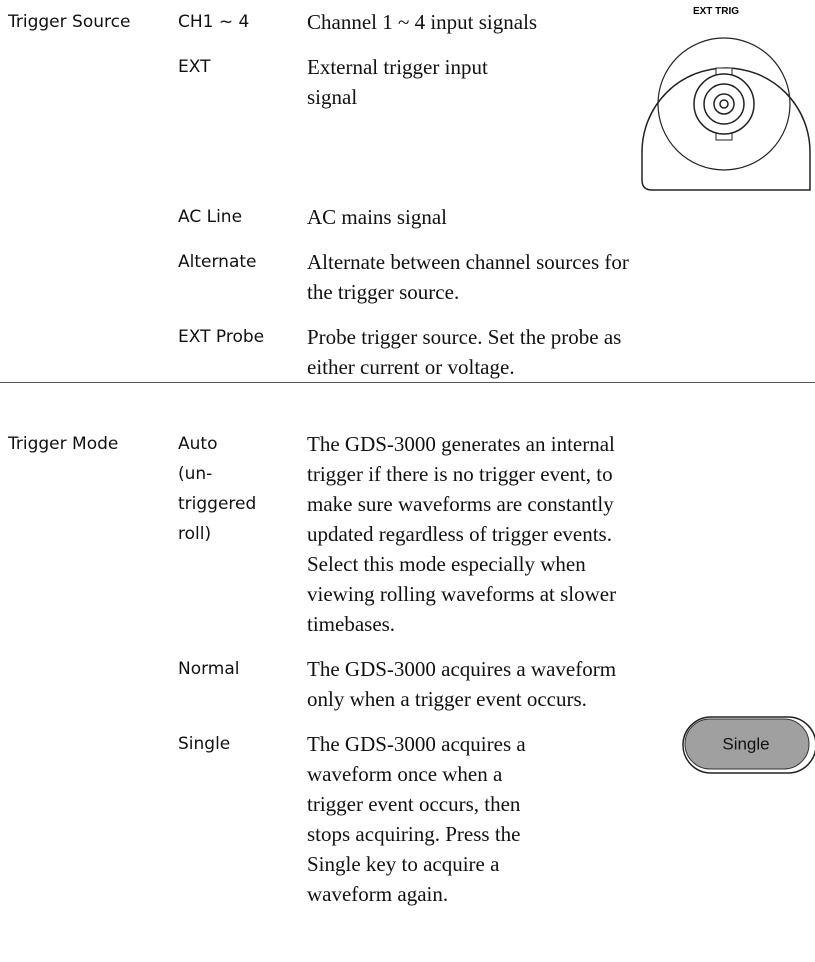  Describe the element at coordinates (378, 894) in the screenshot. I see `description-line: waveform again.` at that location.